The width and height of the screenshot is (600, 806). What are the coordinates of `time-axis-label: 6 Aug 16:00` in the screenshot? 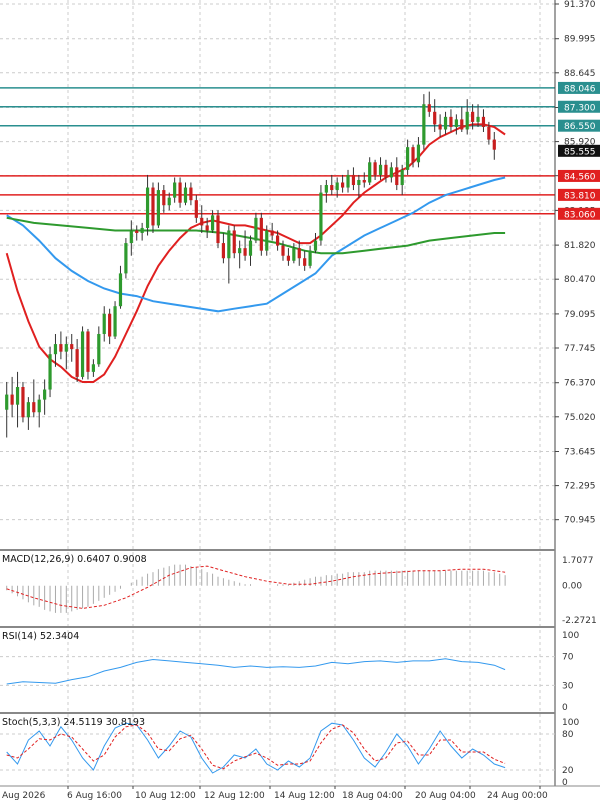 It's located at (94, 796).